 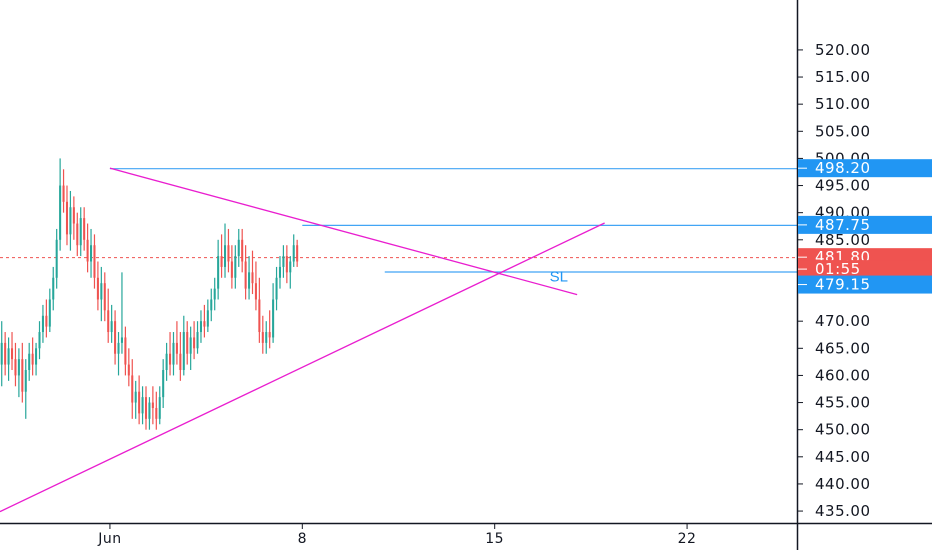 I want to click on time-axis-ticks: Jun 8 15 22, so click(x=396, y=535).